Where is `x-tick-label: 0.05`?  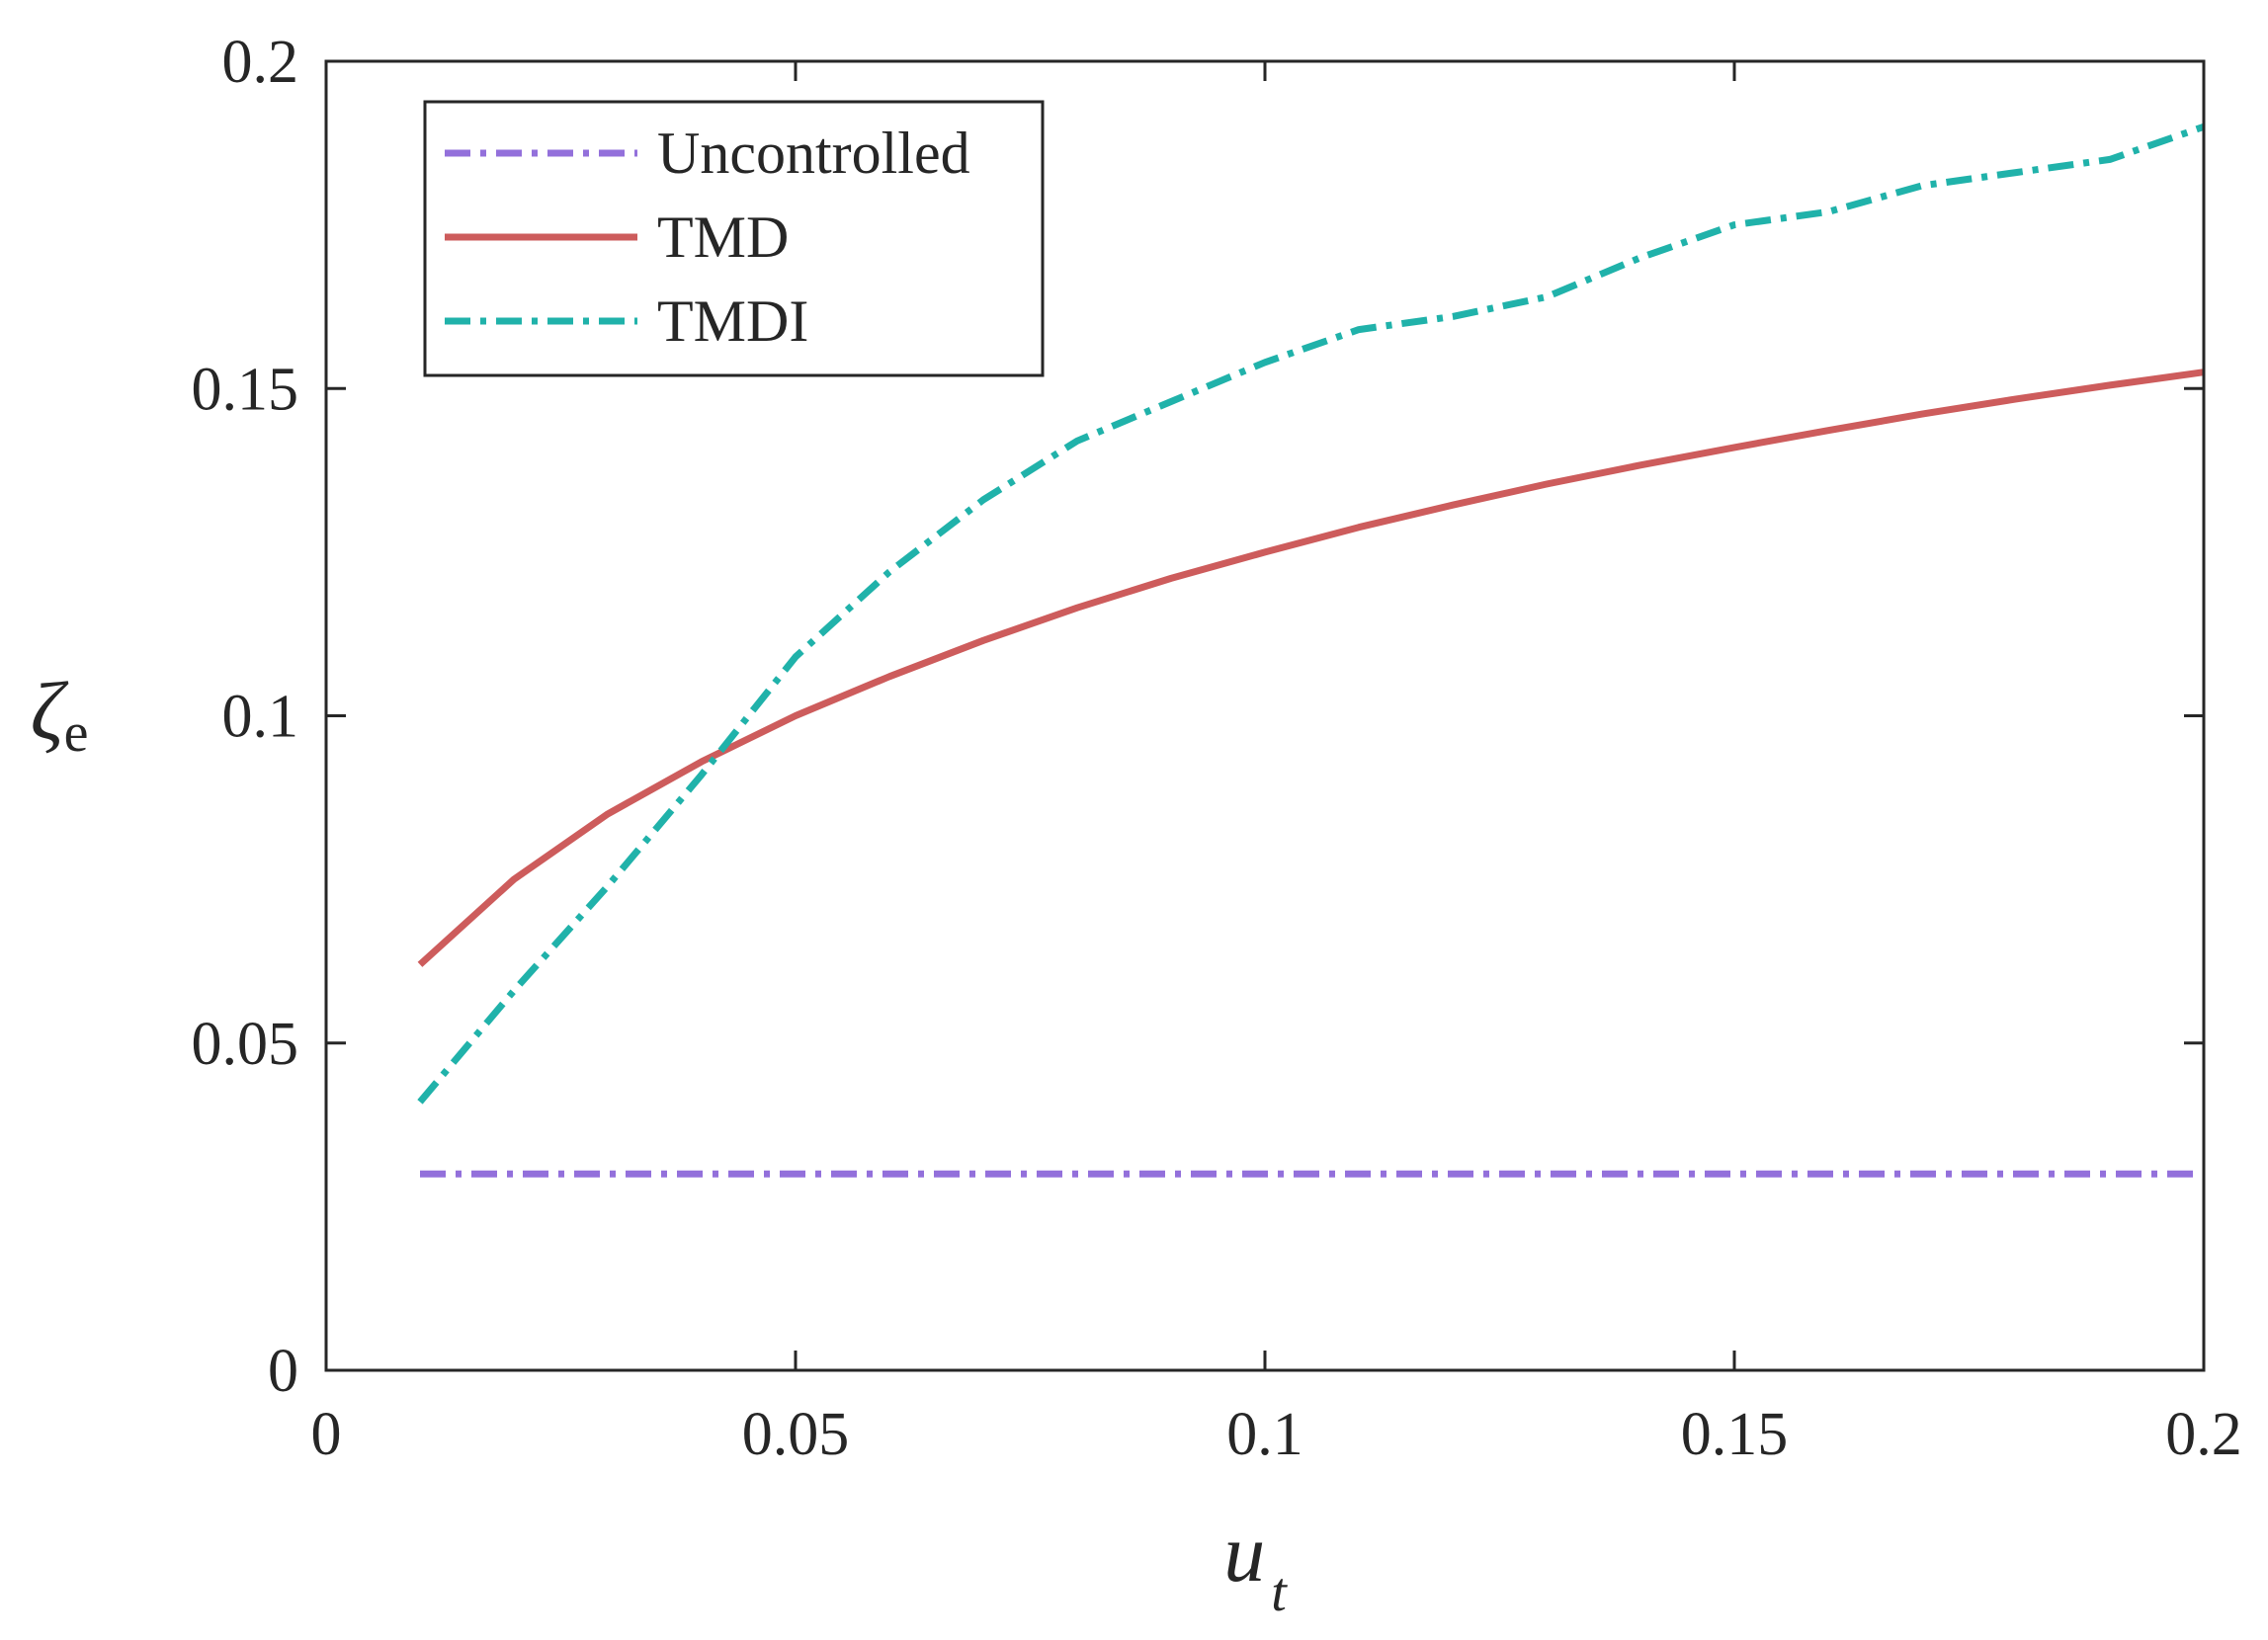
x-tick-label: 0.05 is located at coordinates (796, 1434).